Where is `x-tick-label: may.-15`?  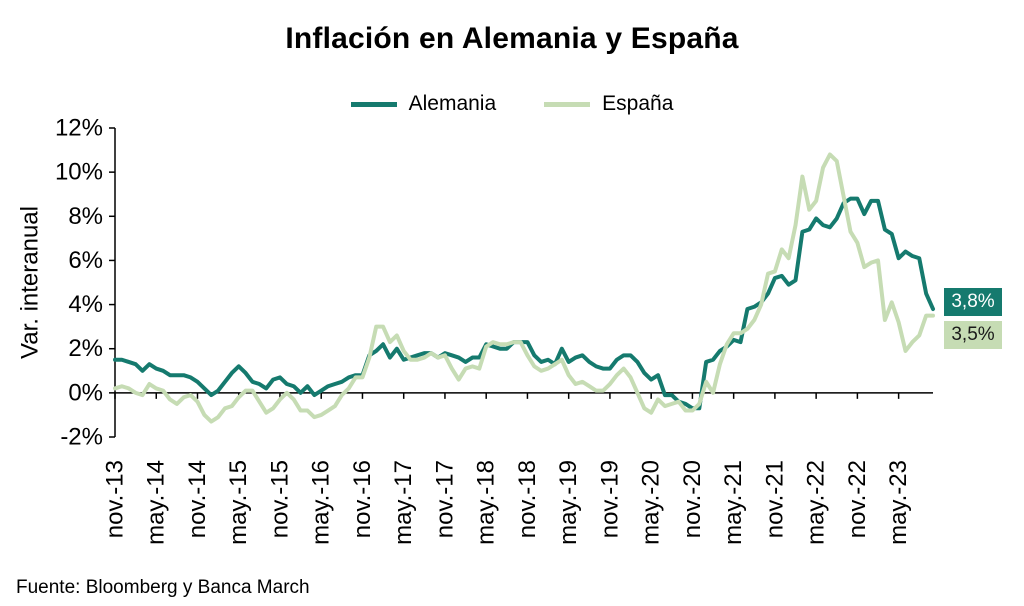
x-tick-label: may.-15 is located at coordinates (238, 502).